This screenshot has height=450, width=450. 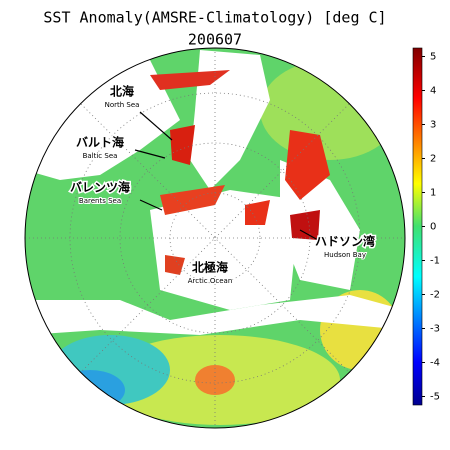 I want to click on colorbar-tick-label: -3, so click(x=435, y=329).